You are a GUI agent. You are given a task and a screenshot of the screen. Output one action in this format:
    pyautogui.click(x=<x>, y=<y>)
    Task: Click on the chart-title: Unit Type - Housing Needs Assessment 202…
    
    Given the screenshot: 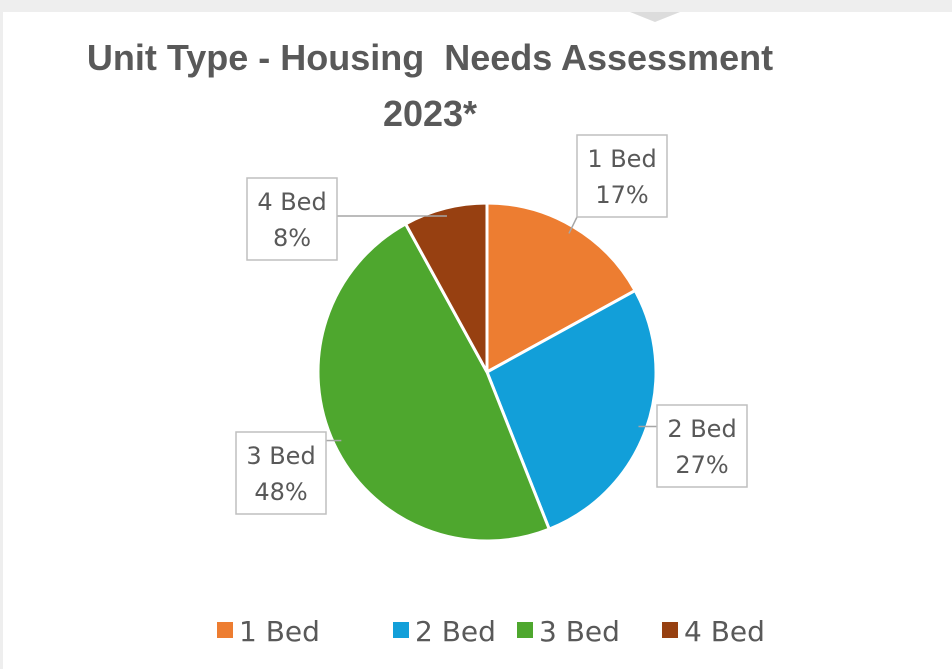 What is the action you would take?
    pyautogui.click(x=435, y=85)
    